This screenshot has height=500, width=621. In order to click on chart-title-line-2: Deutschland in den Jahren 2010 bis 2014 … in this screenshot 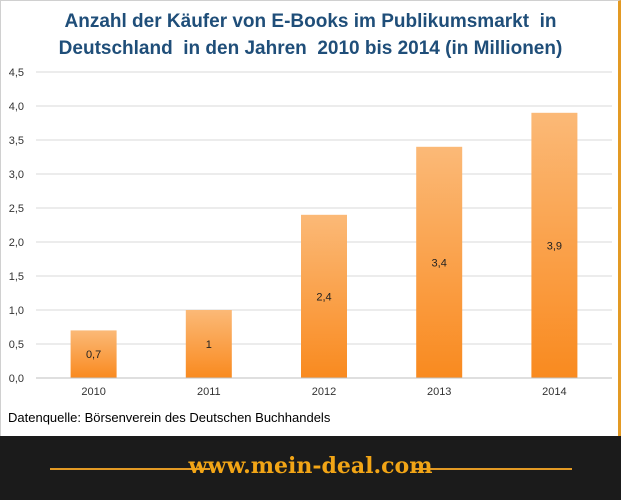, I will do `click(310, 48)`.